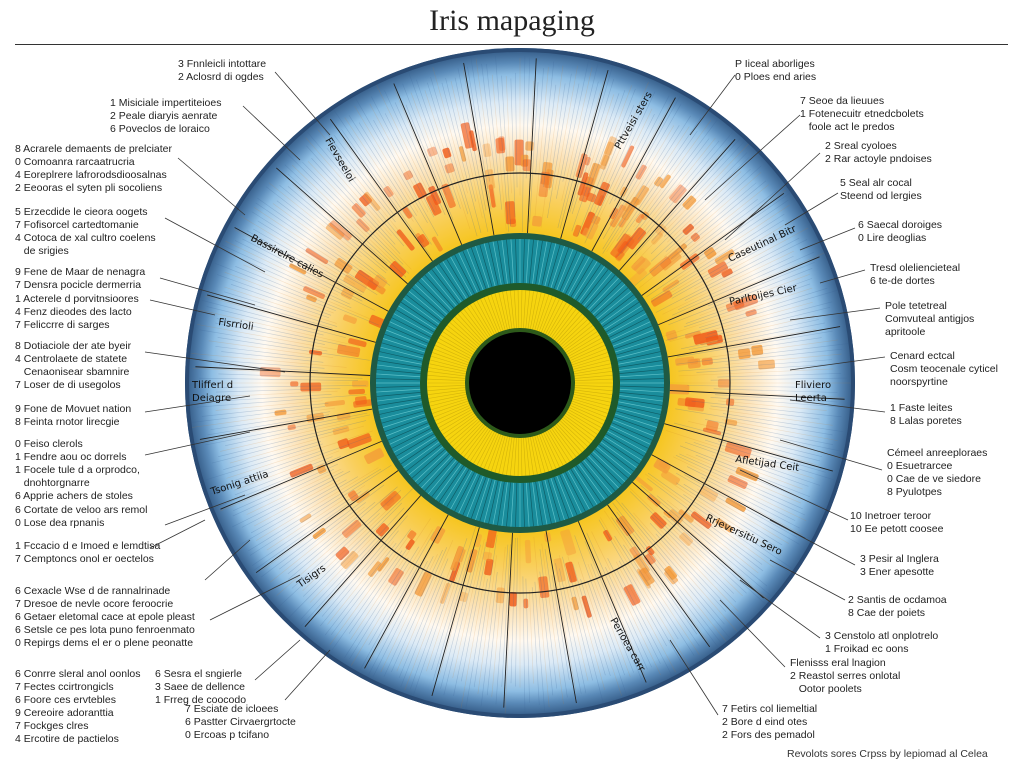 This screenshot has width=1024, height=768. What do you see at coordinates (94, 604) in the screenshot?
I see `label-line: 7 Dresoe de nevle ocore feroocrie` at bounding box center [94, 604].